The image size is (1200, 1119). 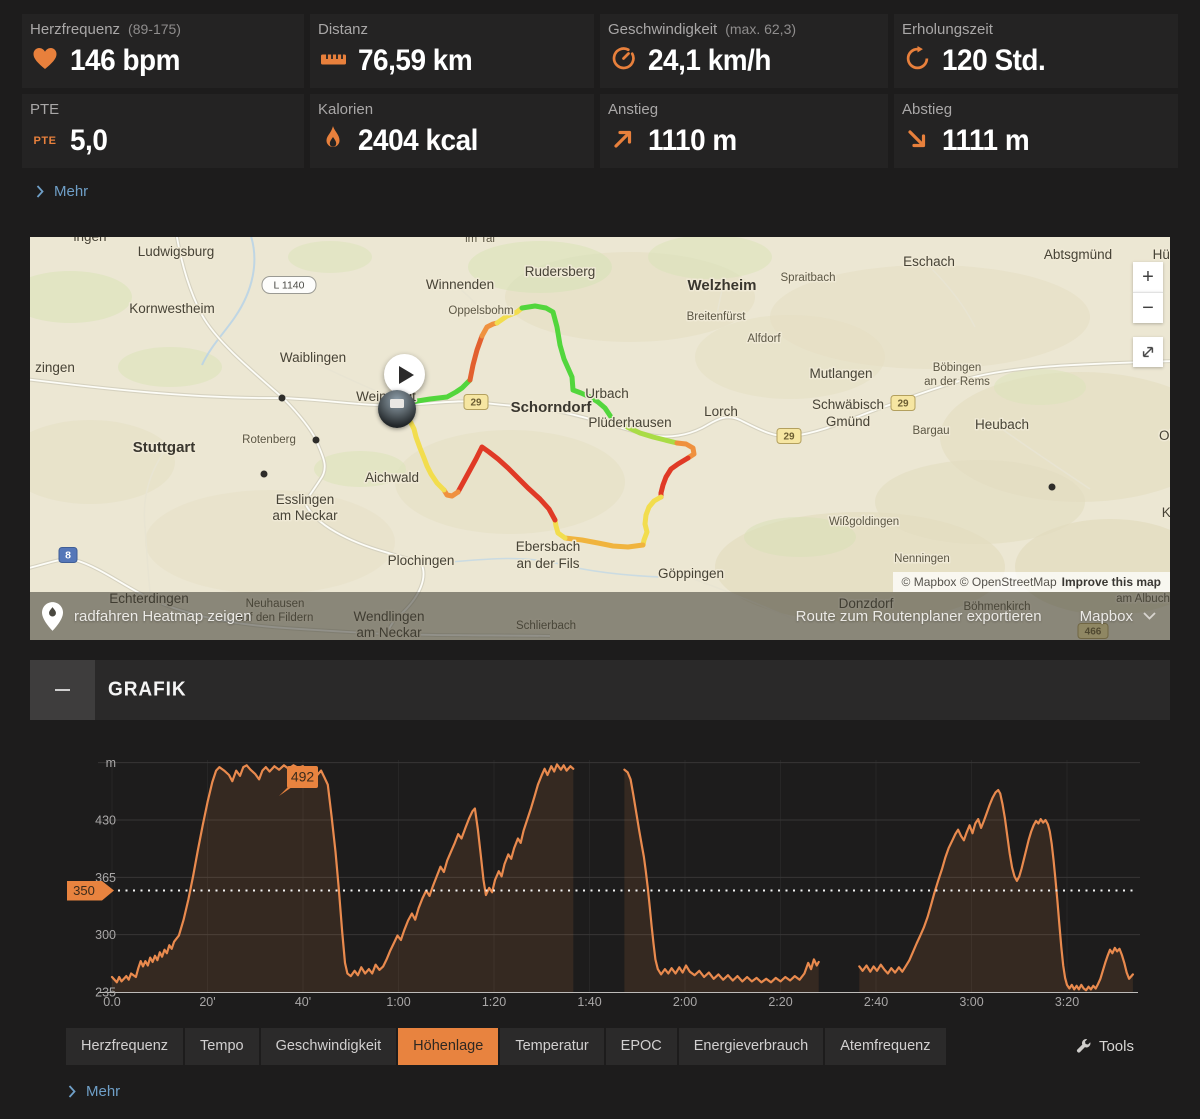 What do you see at coordinates (685, 1002) in the screenshot?
I see `chart-x-tick: 2:00` at bounding box center [685, 1002].